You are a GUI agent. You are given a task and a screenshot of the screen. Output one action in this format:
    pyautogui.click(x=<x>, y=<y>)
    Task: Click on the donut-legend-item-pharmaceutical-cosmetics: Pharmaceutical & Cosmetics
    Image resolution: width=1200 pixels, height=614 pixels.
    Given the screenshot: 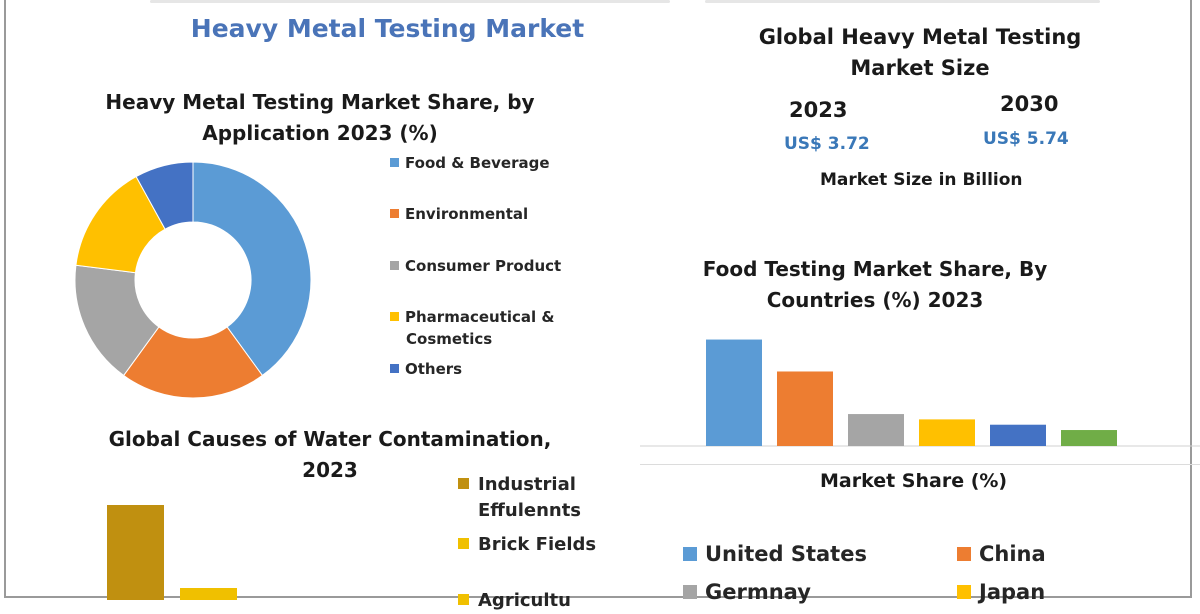 What is the action you would take?
    pyautogui.click(x=472, y=328)
    